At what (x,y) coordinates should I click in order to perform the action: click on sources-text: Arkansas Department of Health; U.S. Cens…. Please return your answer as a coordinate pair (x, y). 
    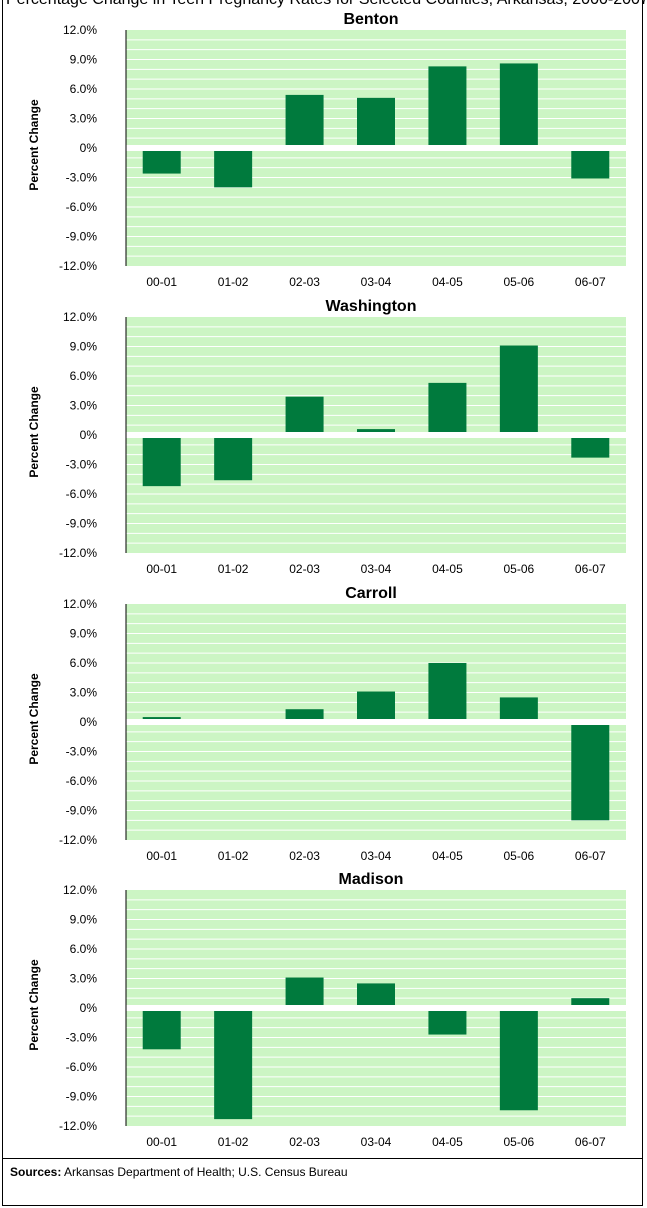
    Looking at the image, I should click on (206, 1172).